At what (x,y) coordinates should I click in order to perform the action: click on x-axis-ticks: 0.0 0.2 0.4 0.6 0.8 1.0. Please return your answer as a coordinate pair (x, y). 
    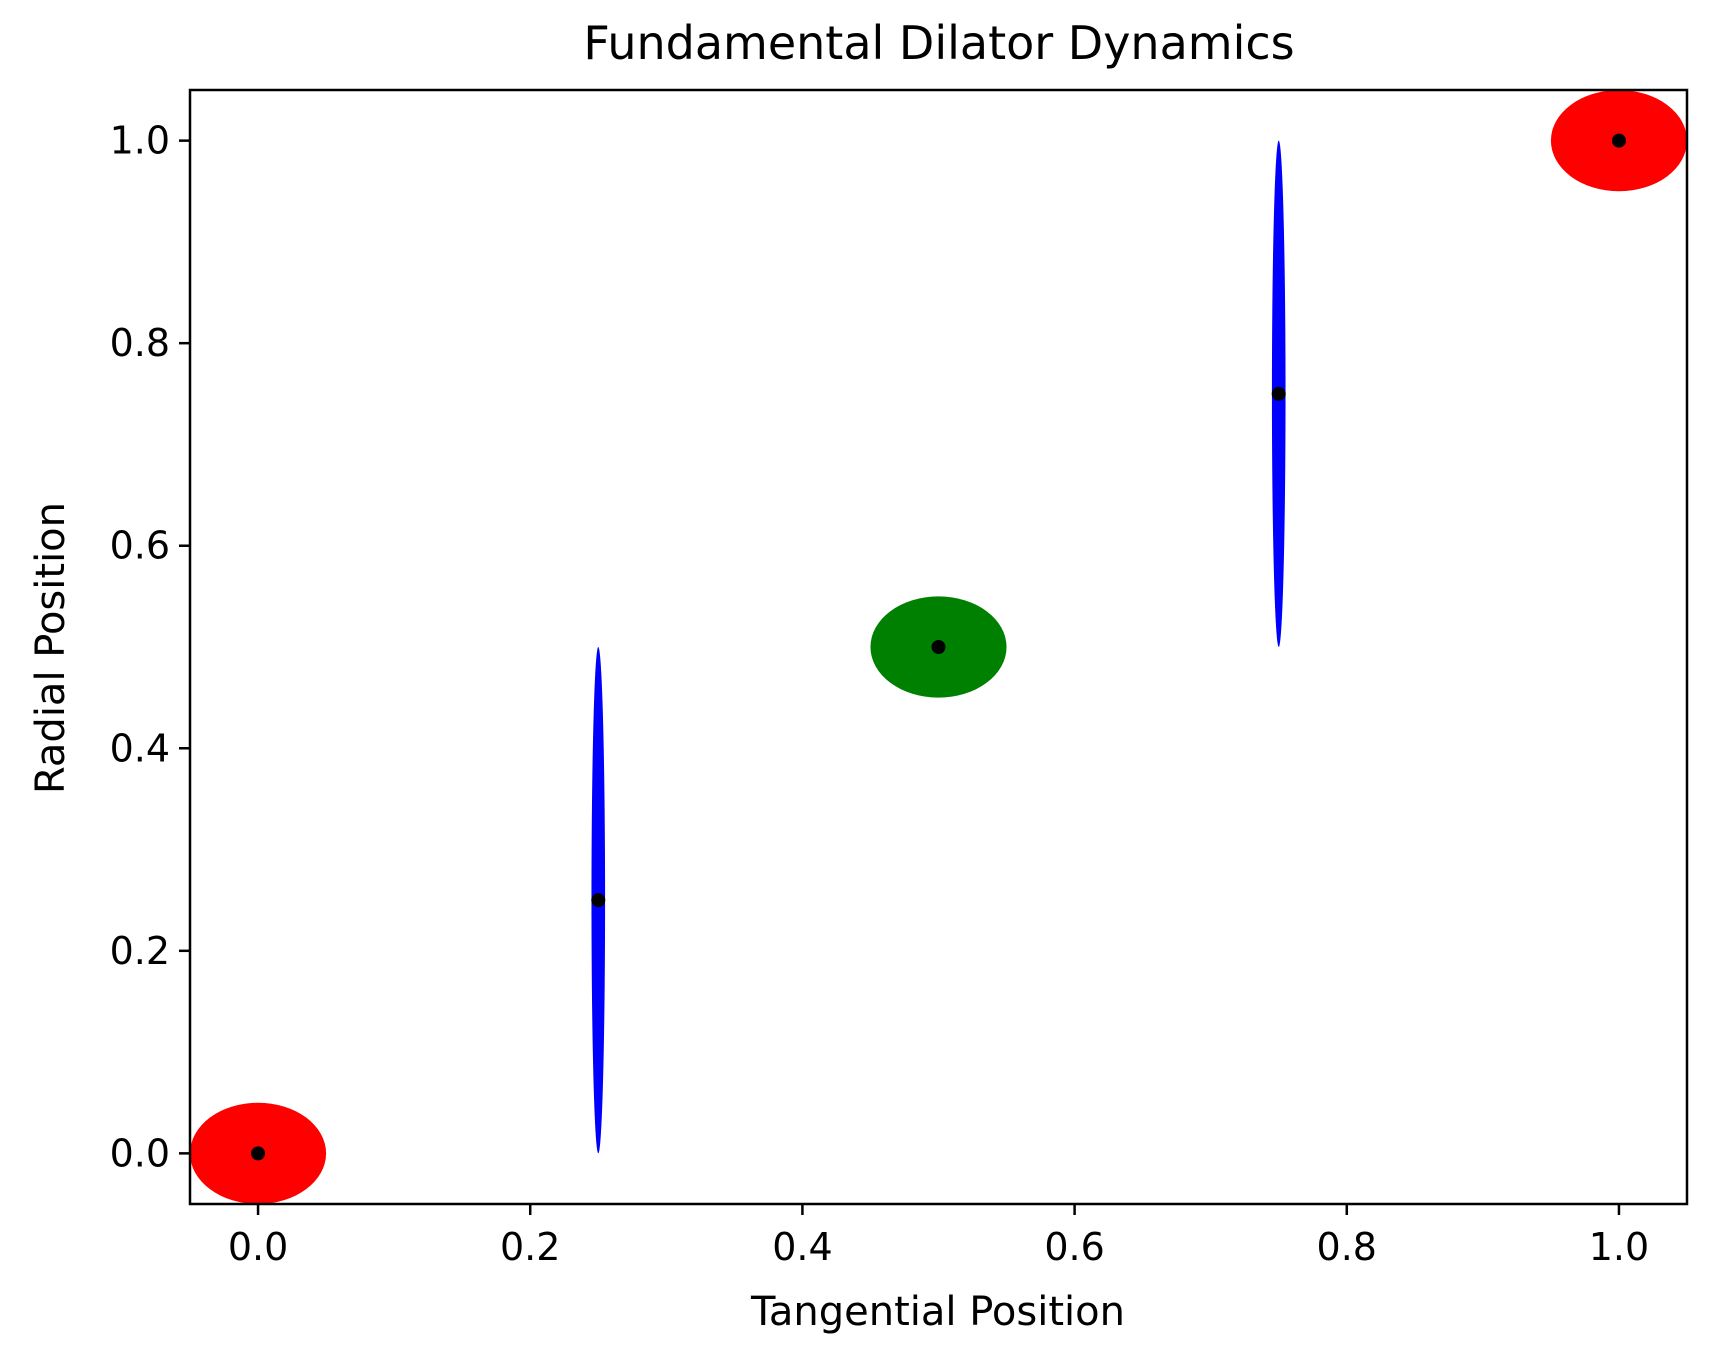
    Looking at the image, I should click on (938, 1236).